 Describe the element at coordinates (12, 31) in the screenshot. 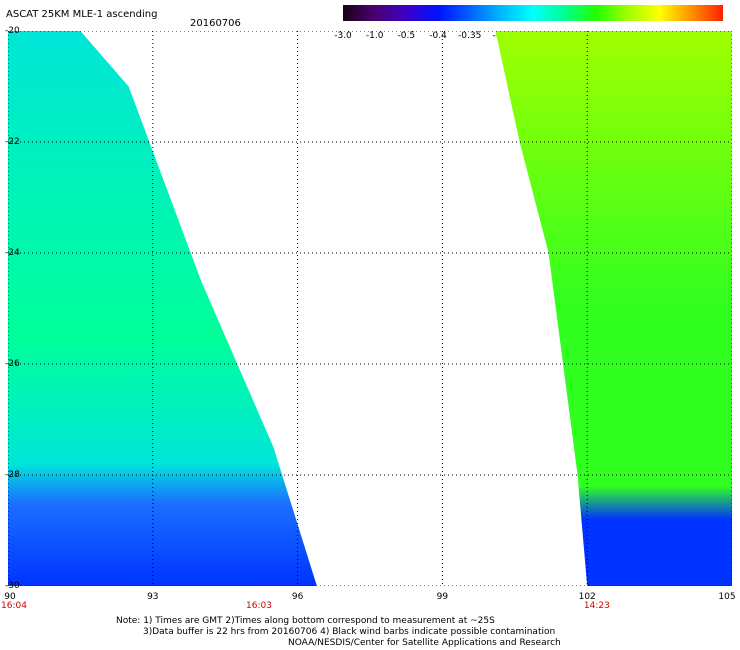

I see `lat-tick-label: -20` at that location.